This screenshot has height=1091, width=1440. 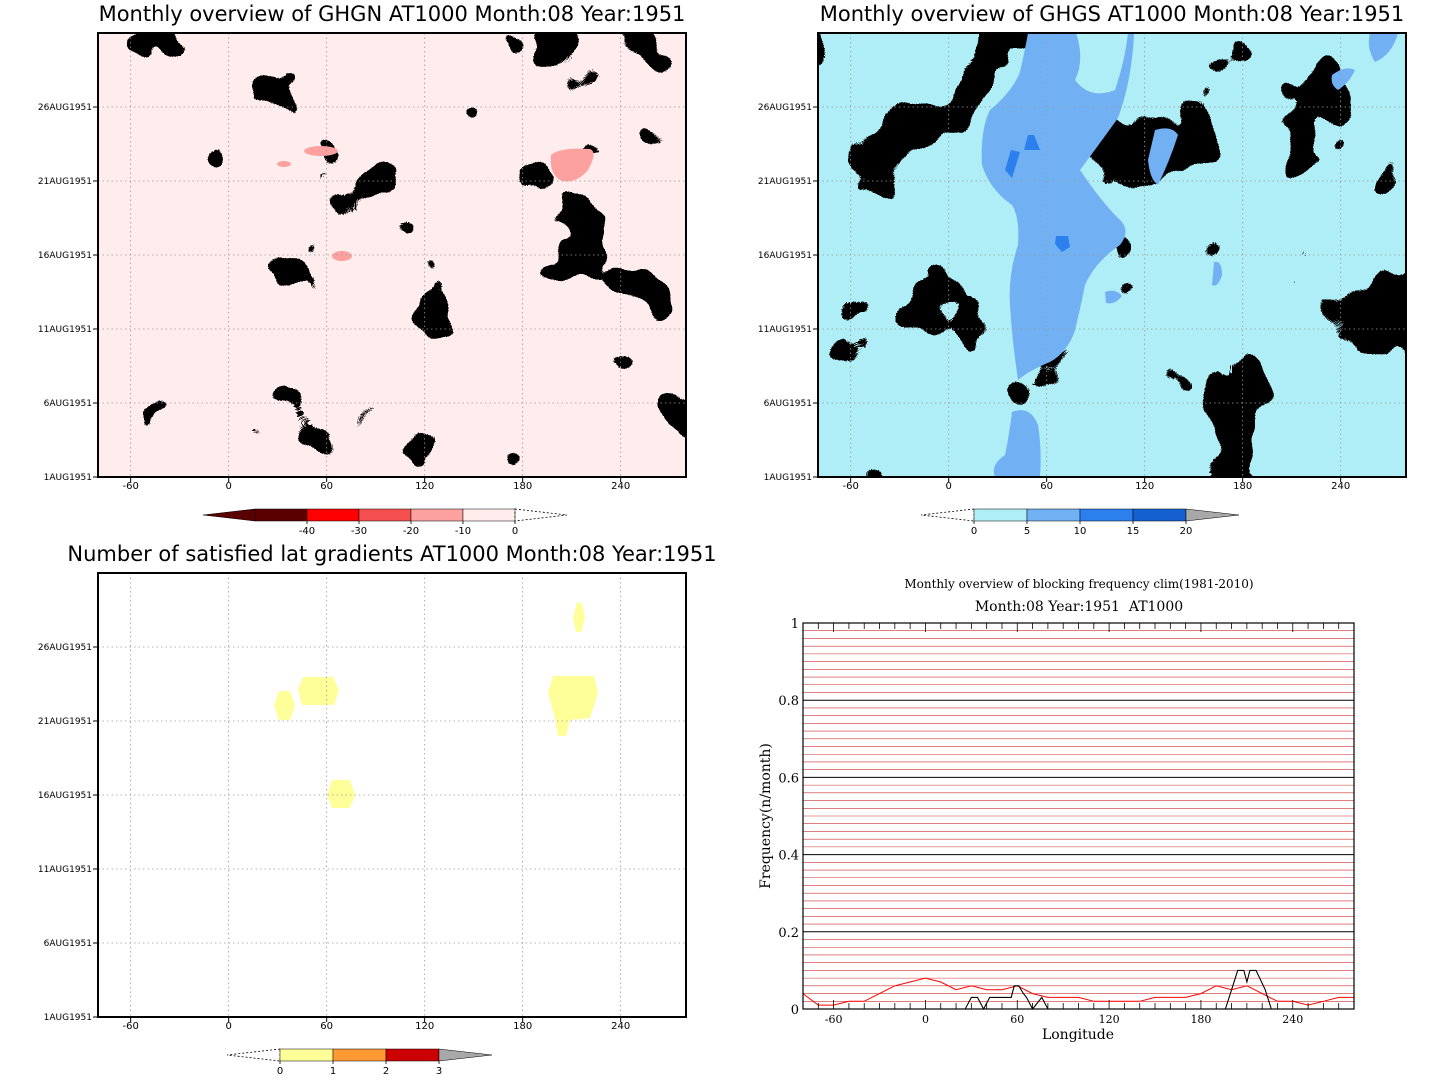 I want to click on y-tick-label: 16AUG1951, so click(x=785, y=256).